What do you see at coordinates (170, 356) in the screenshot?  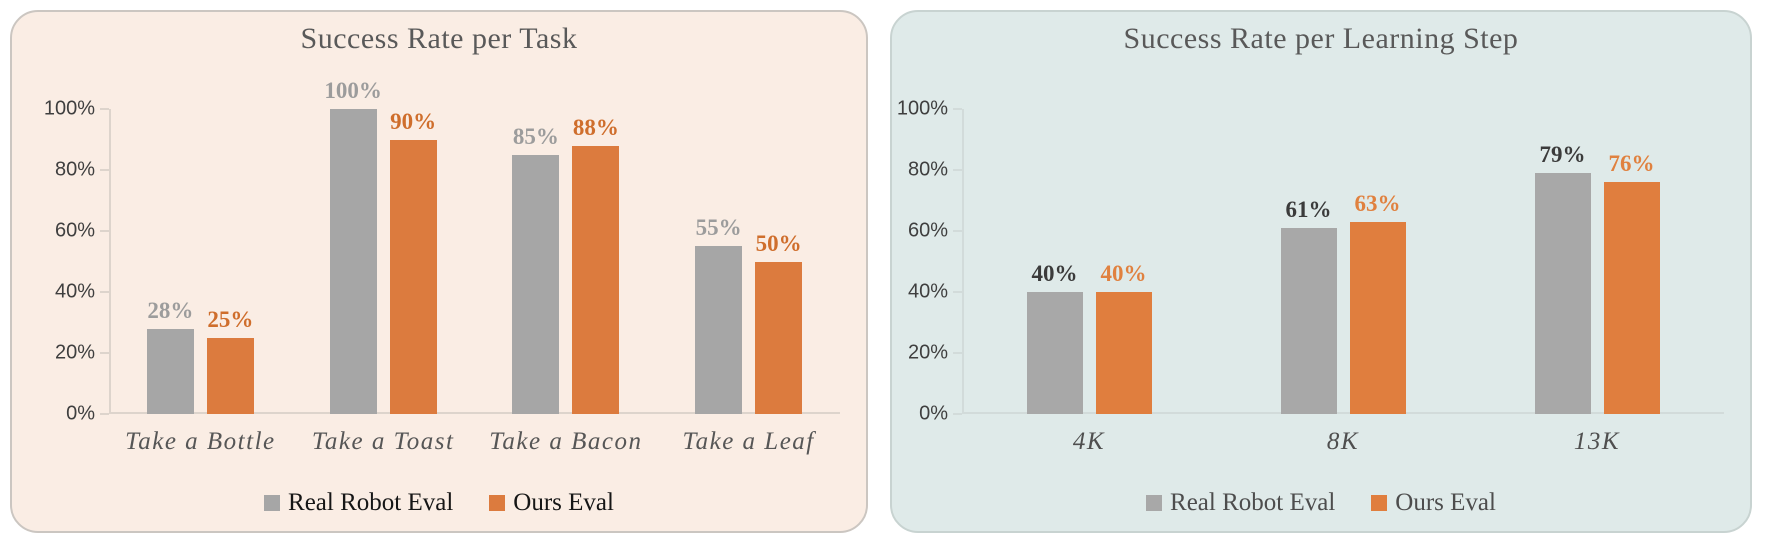 I see `bar-real-robot-eval: 28%` at bounding box center [170, 356].